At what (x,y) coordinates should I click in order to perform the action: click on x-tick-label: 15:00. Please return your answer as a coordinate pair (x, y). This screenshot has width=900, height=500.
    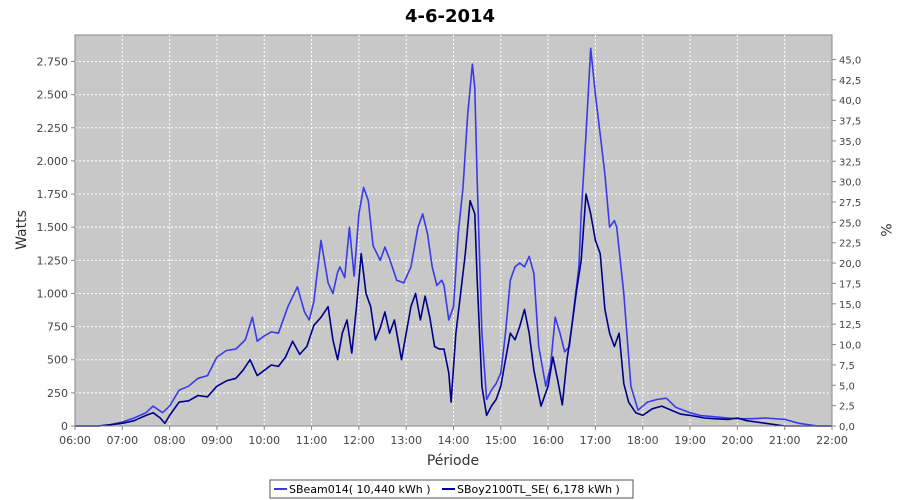
    Looking at the image, I should click on (501, 440).